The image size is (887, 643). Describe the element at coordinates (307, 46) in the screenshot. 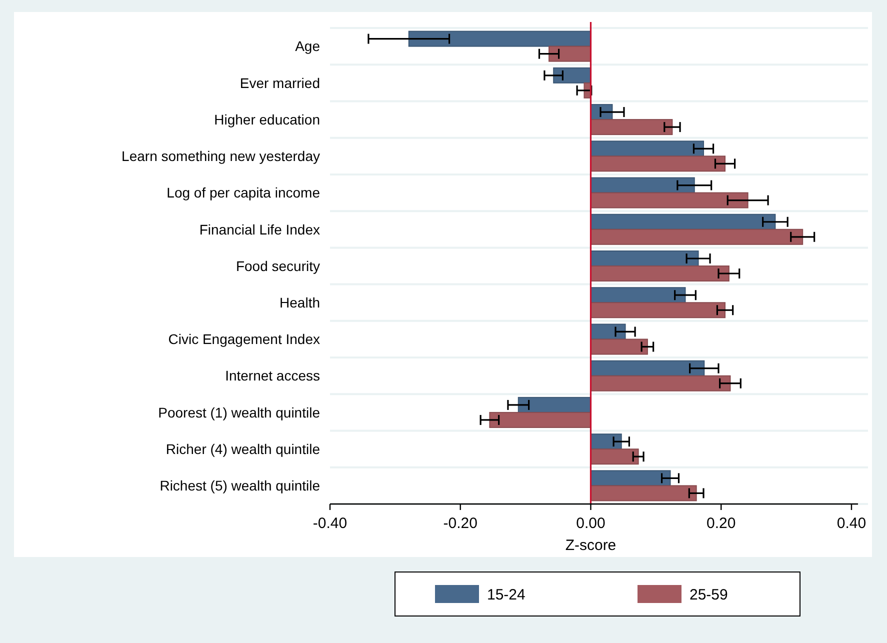

I see `y-tick-label: Age` at that location.